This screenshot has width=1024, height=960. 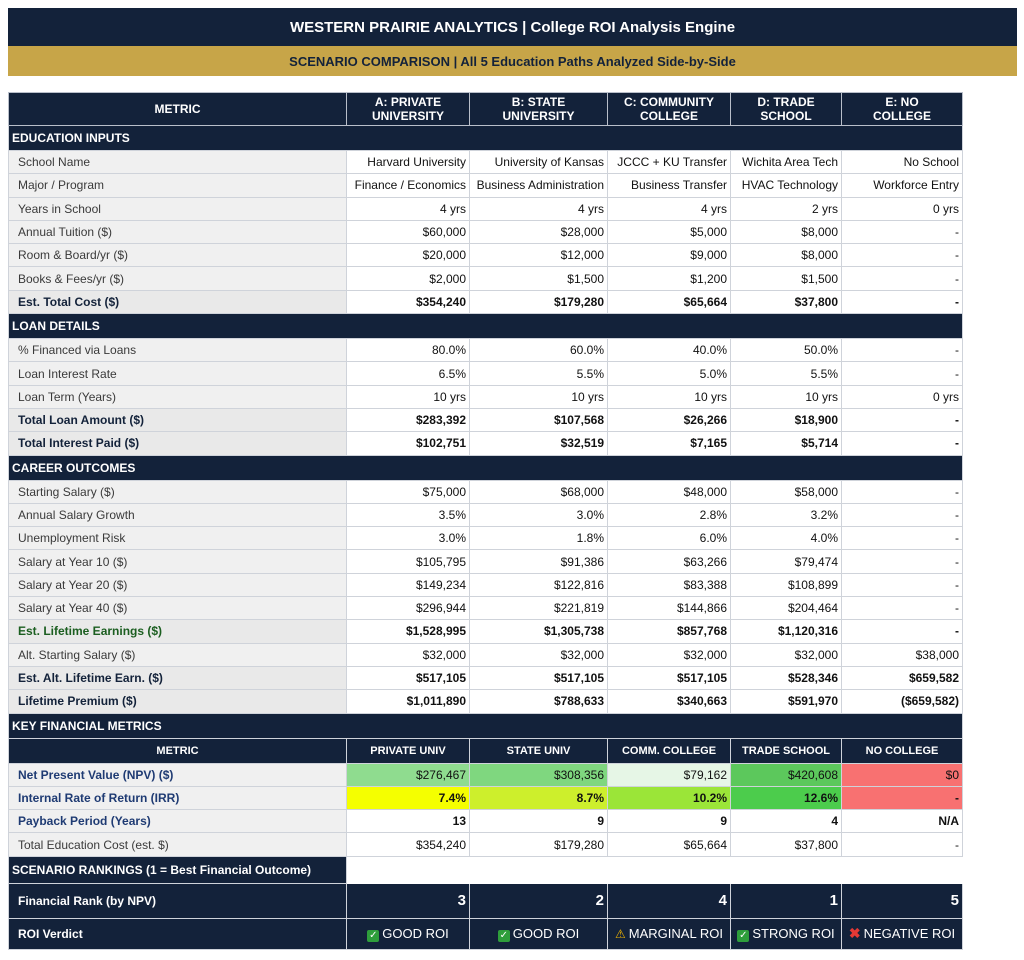 What do you see at coordinates (620, 934) in the screenshot?
I see `warning-icon: ⚠` at bounding box center [620, 934].